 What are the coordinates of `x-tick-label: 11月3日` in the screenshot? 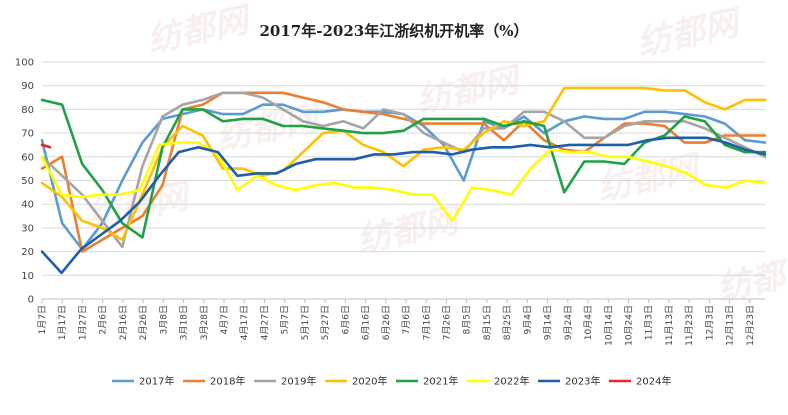 It's located at (649, 322).